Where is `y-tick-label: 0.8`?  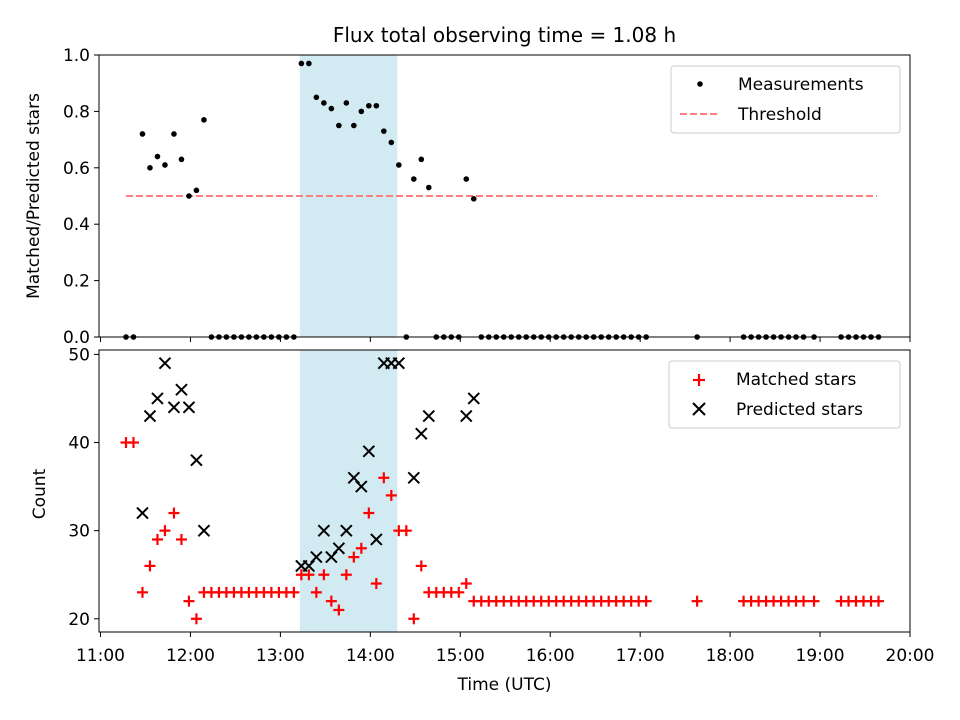 y-tick-label: 0.8 is located at coordinates (76, 112).